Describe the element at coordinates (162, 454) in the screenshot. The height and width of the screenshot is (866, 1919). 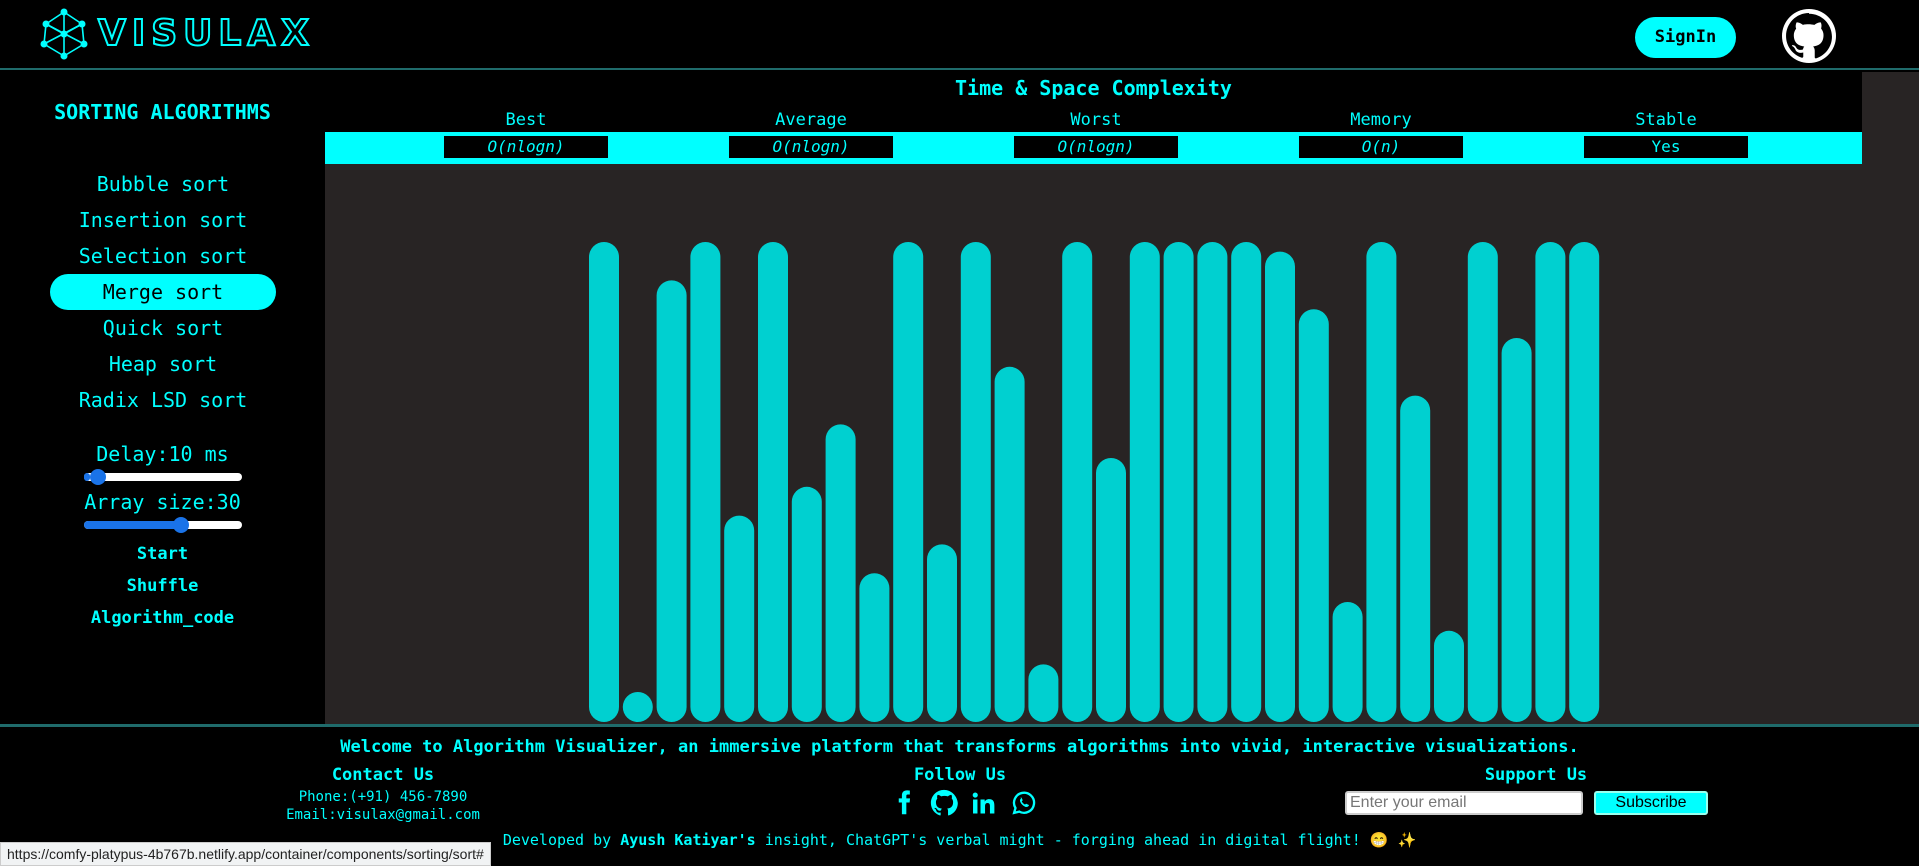
I see `delay-label: Delay:10 ms` at that location.